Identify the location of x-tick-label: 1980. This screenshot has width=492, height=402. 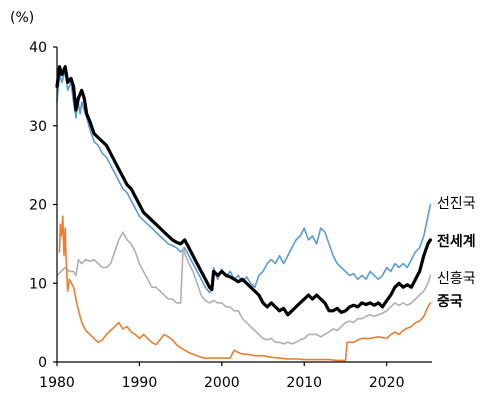
(57, 383).